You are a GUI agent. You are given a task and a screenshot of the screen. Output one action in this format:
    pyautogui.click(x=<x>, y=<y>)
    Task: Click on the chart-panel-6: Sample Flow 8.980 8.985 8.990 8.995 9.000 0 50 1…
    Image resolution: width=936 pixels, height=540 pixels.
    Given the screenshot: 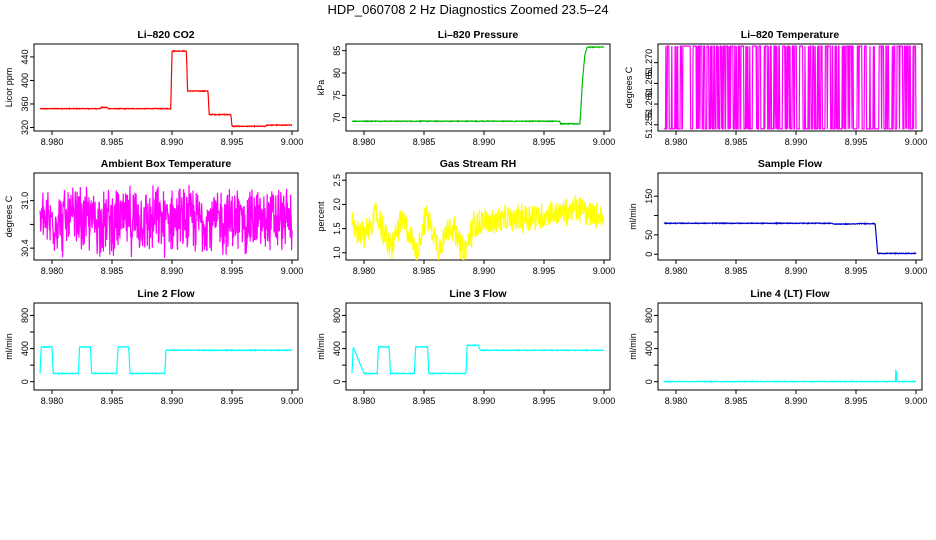 What is the action you would take?
    pyautogui.click(x=777, y=217)
    